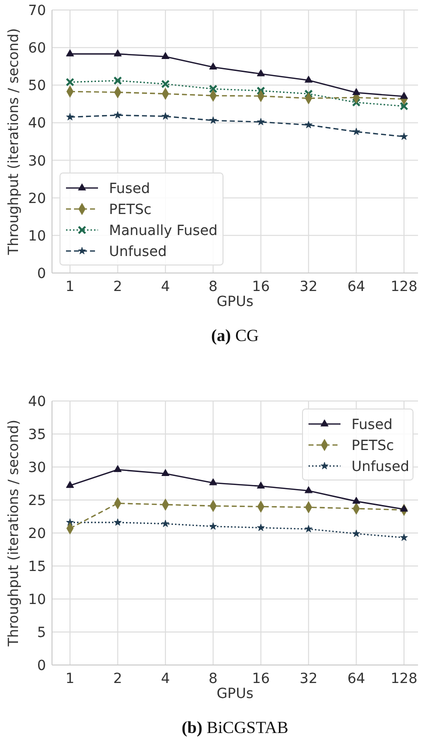  What do you see at coordinates (37, 48) in the screenshot?
I see `y-tick-label: 60` at bounding box center [37, 48].